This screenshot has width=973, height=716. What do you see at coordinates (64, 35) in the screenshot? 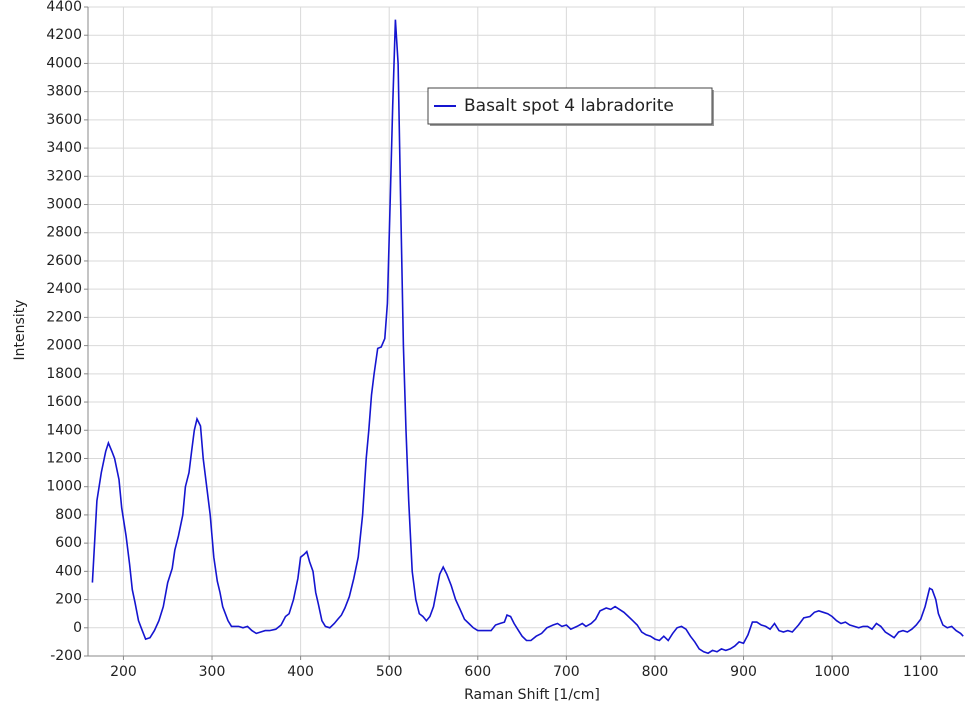
I see `y-tick-label: 4200` at bounding box center [64, 35].